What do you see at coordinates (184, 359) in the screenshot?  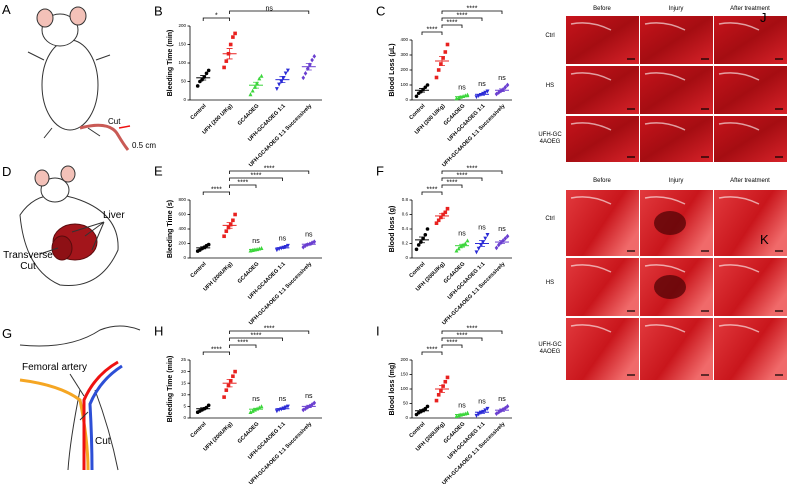 I see `y-tick-label: 25` at bounding box center [184, 359].